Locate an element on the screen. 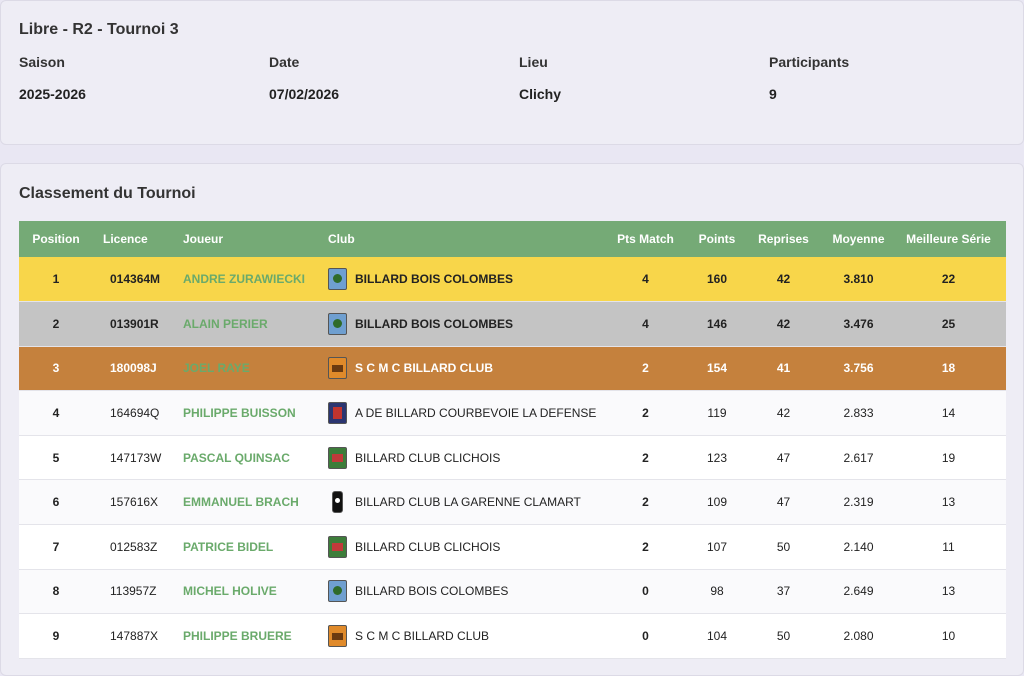 The image size is (1024, 676). cell-meilleure-serie: 25 is located at coordinates (948, 323).